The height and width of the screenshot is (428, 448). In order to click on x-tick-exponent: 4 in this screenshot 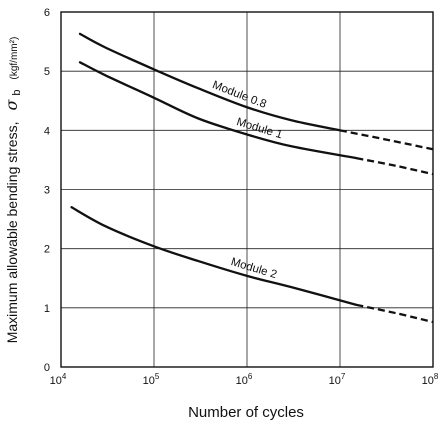, I will do `click(64, 376)`.